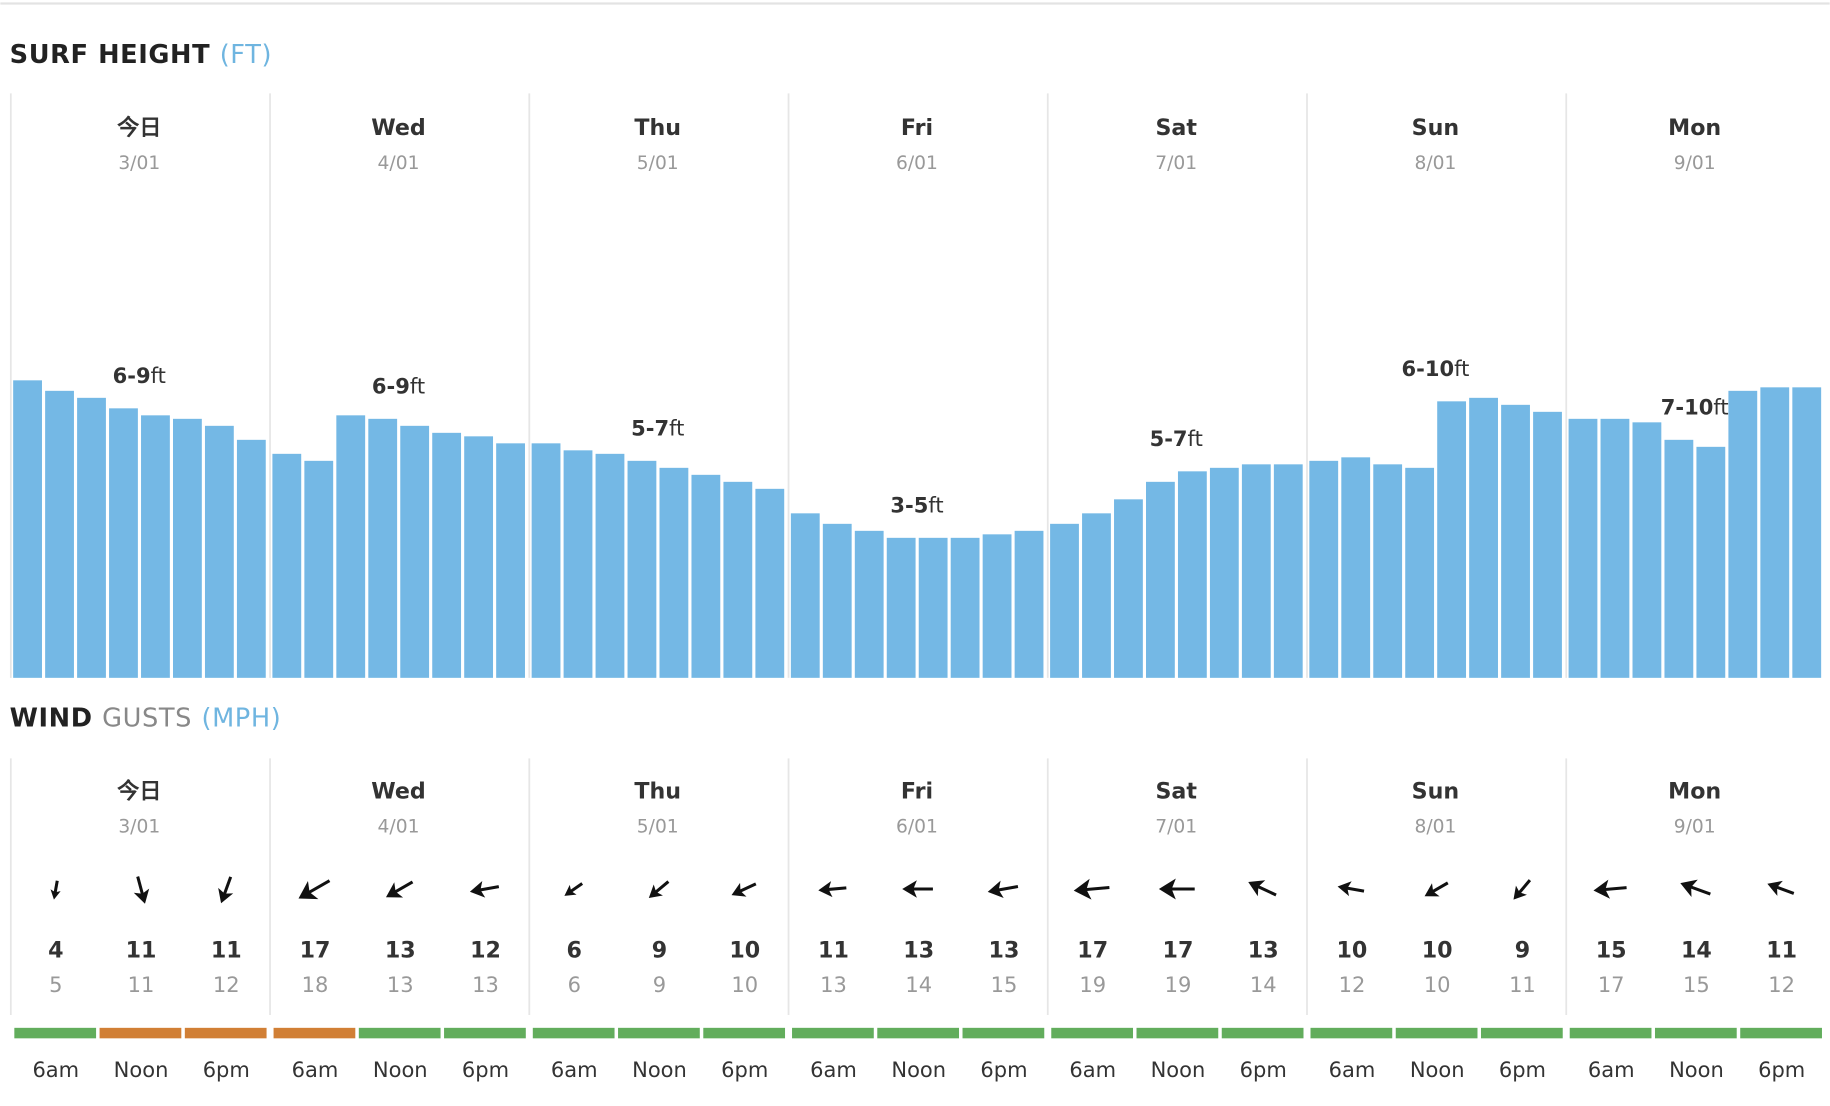  Describe the element at coordinates (1687, 407) in the screenshot. I see `surf-range-value: 7-10` at that location.